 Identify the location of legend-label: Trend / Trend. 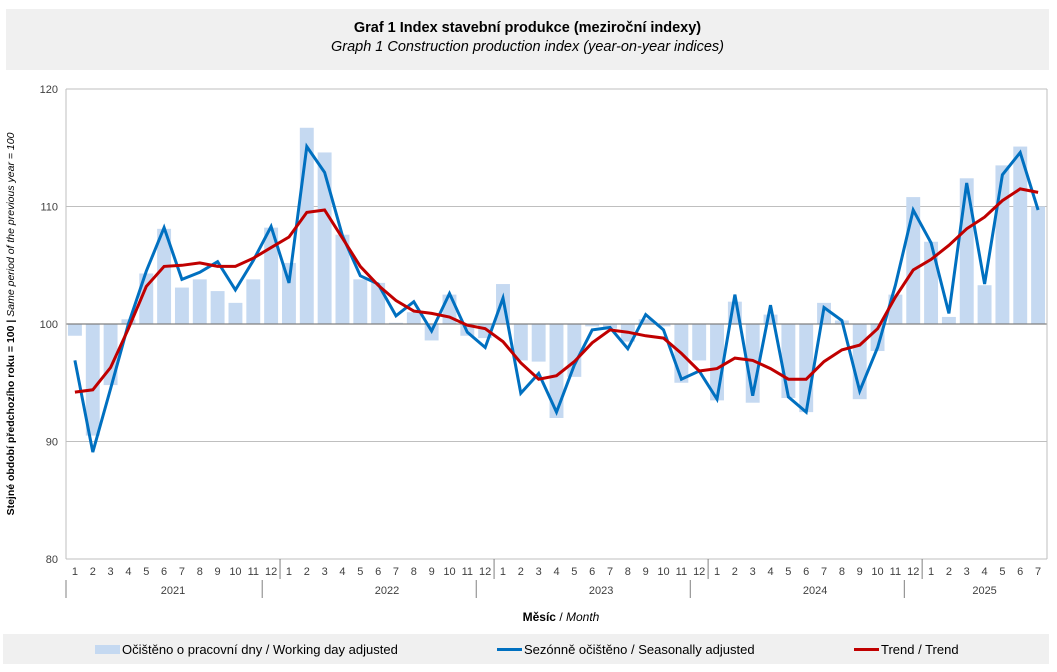
(920, 649).